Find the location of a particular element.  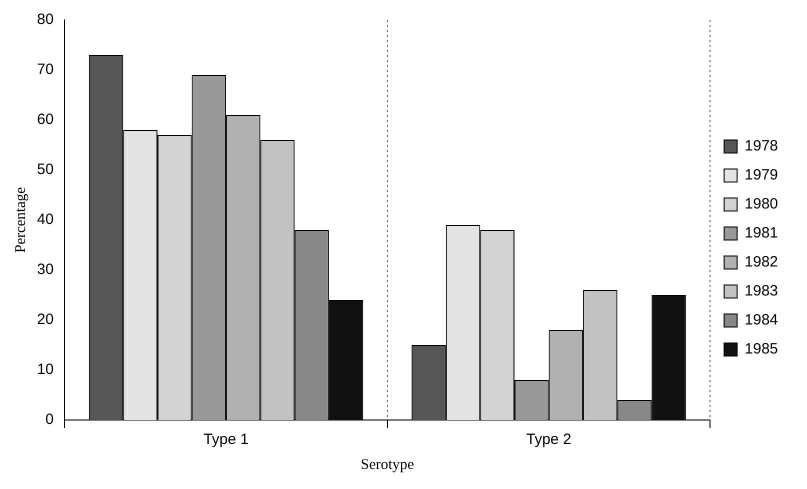

x-axis-title: Serotype is located at coordinates (387, 464).